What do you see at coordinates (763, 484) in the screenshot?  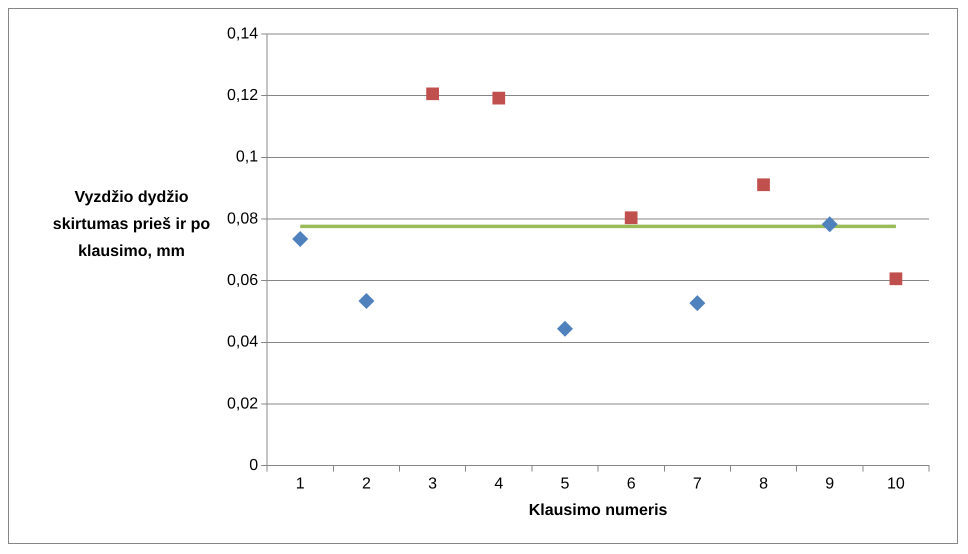 I see `x-tick-label: 8` at bounding box center [763, 484].